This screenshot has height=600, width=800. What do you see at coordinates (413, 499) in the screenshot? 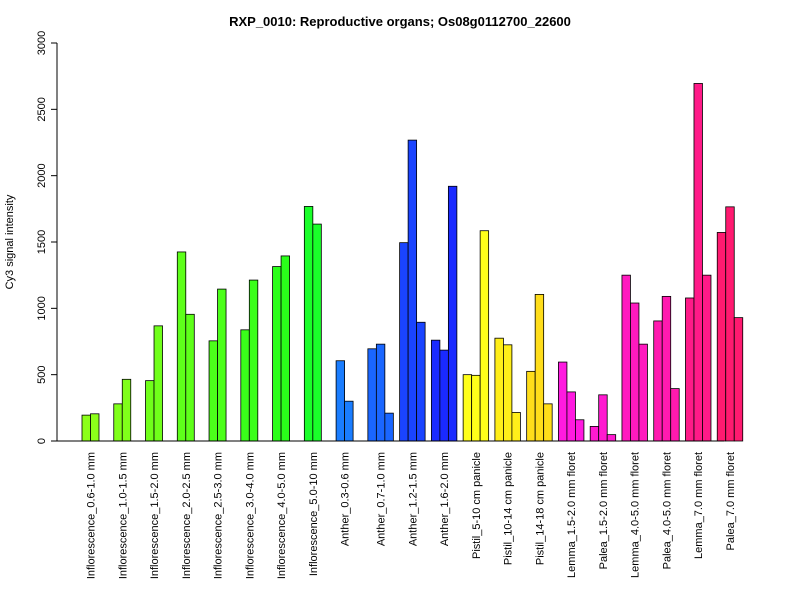
I see `category-label: Anther_1.2-1.5 mm` at bounding box center [413, 499].